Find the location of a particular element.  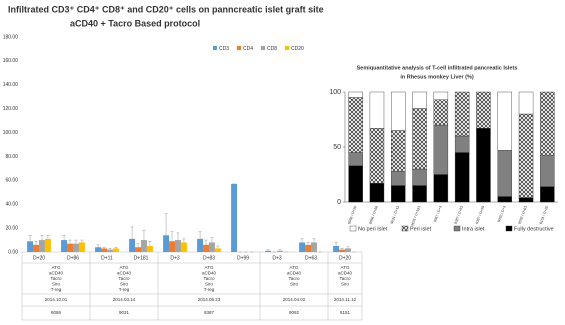

chart-subtitle: aCD40 + Tacro Based protocol is located at coordinates (135, 23).